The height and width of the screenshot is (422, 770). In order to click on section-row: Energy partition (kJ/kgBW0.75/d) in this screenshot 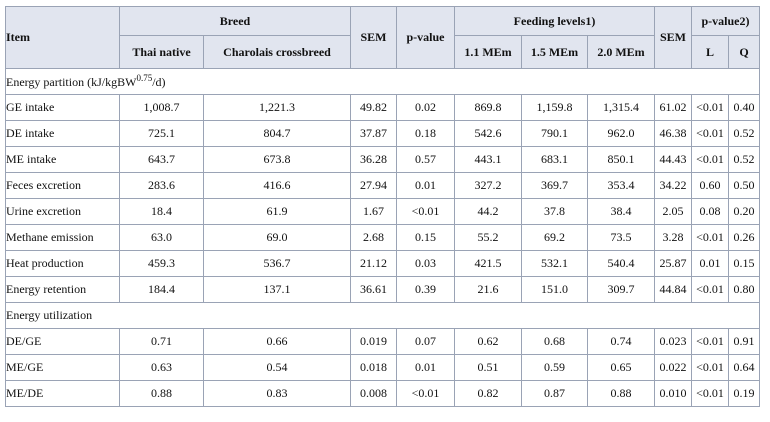, I will do `click(382, 81)`.